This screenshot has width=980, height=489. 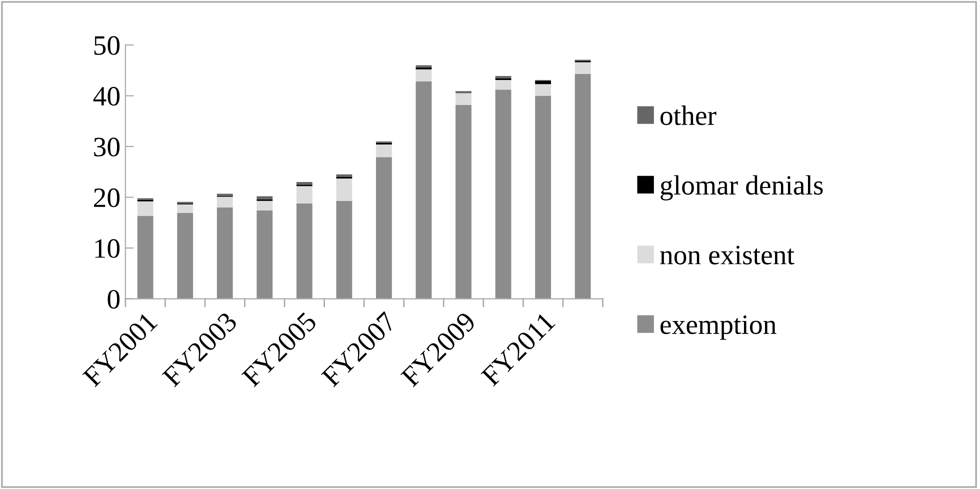 I want to click on y-tick-label: 20, so click(x=107, y=198).